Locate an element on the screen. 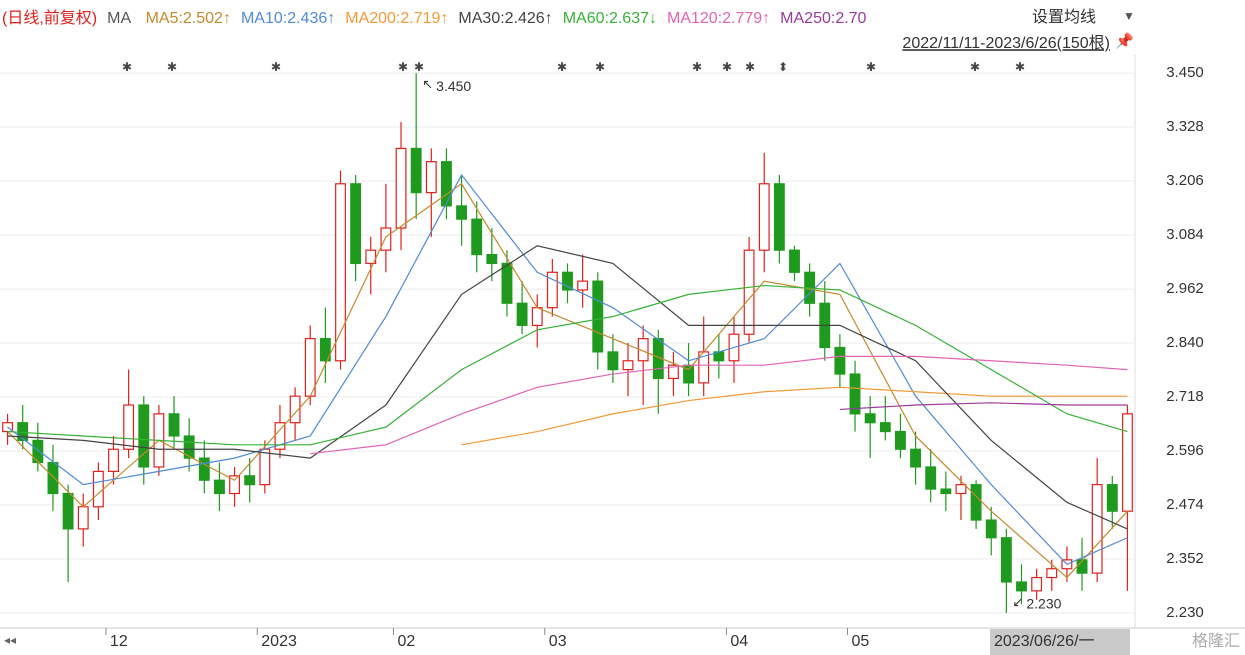 This screenshot has width=1245, height=655. x-tick-label: 03 is located at coordinates (558, 641).